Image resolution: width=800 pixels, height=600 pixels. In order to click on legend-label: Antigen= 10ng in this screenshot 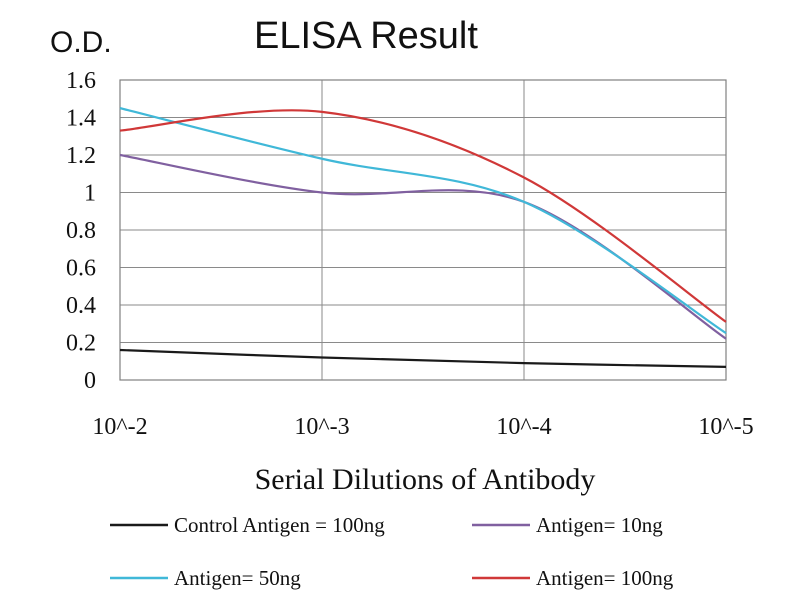, I will do `click(599, 525)`.